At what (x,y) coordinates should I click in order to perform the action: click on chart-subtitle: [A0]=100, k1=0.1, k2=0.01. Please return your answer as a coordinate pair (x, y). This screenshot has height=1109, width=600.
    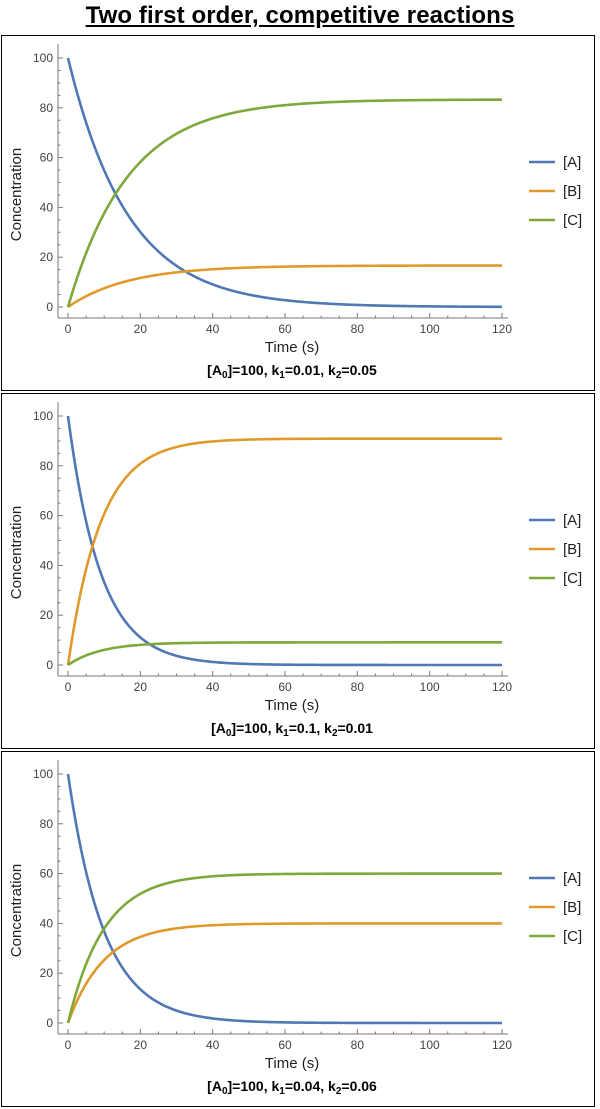
    Looking at the image, I should click on (292, 729).